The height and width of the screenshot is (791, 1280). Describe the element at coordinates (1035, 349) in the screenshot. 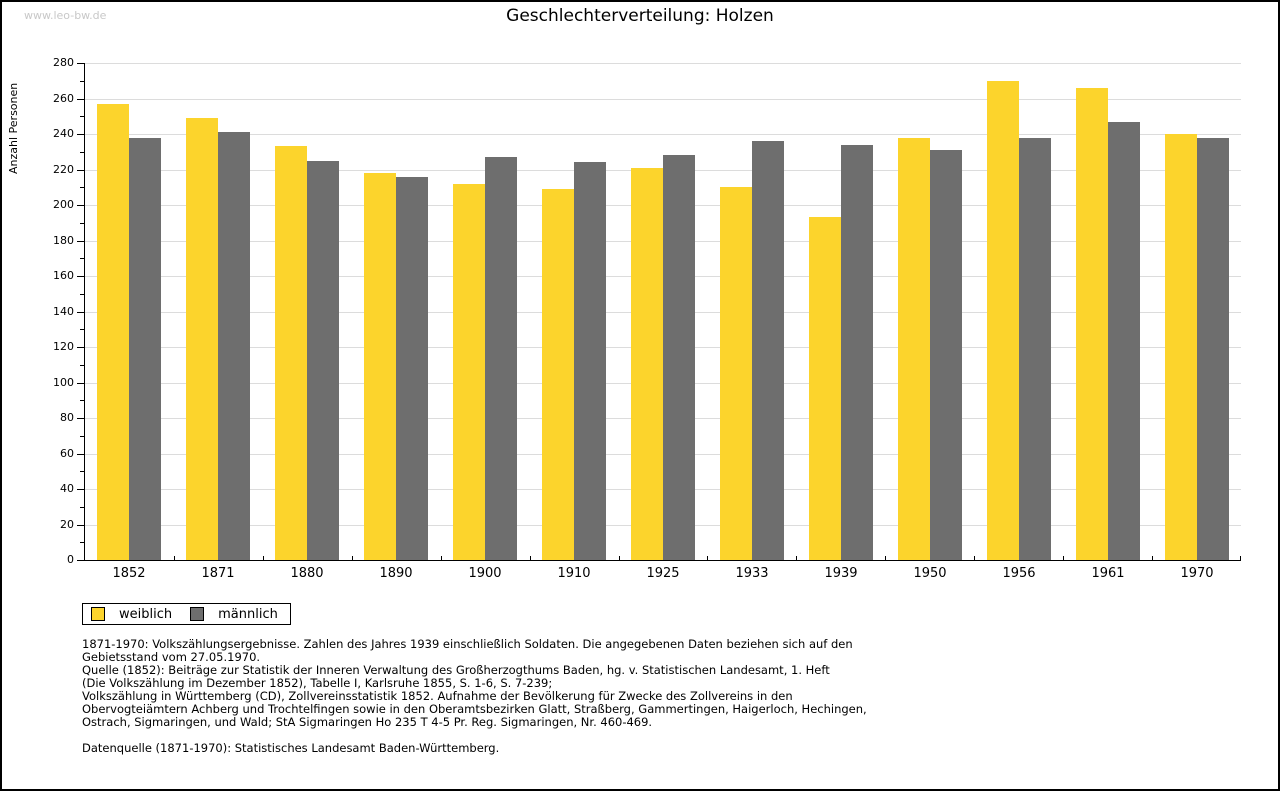

I see `bar-1956-männlich` at that location.